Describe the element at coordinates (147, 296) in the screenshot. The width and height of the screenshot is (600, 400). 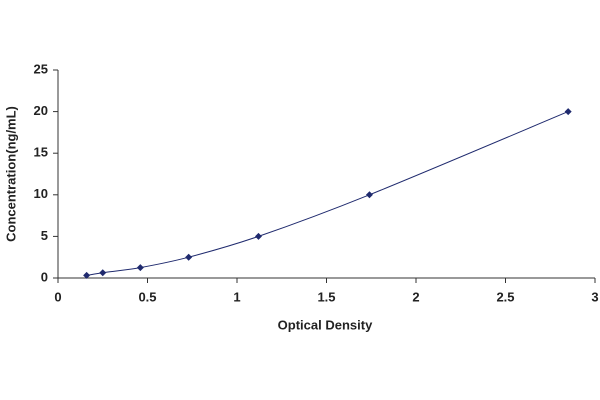
I see `x-tick-label: 0.5` at that location.